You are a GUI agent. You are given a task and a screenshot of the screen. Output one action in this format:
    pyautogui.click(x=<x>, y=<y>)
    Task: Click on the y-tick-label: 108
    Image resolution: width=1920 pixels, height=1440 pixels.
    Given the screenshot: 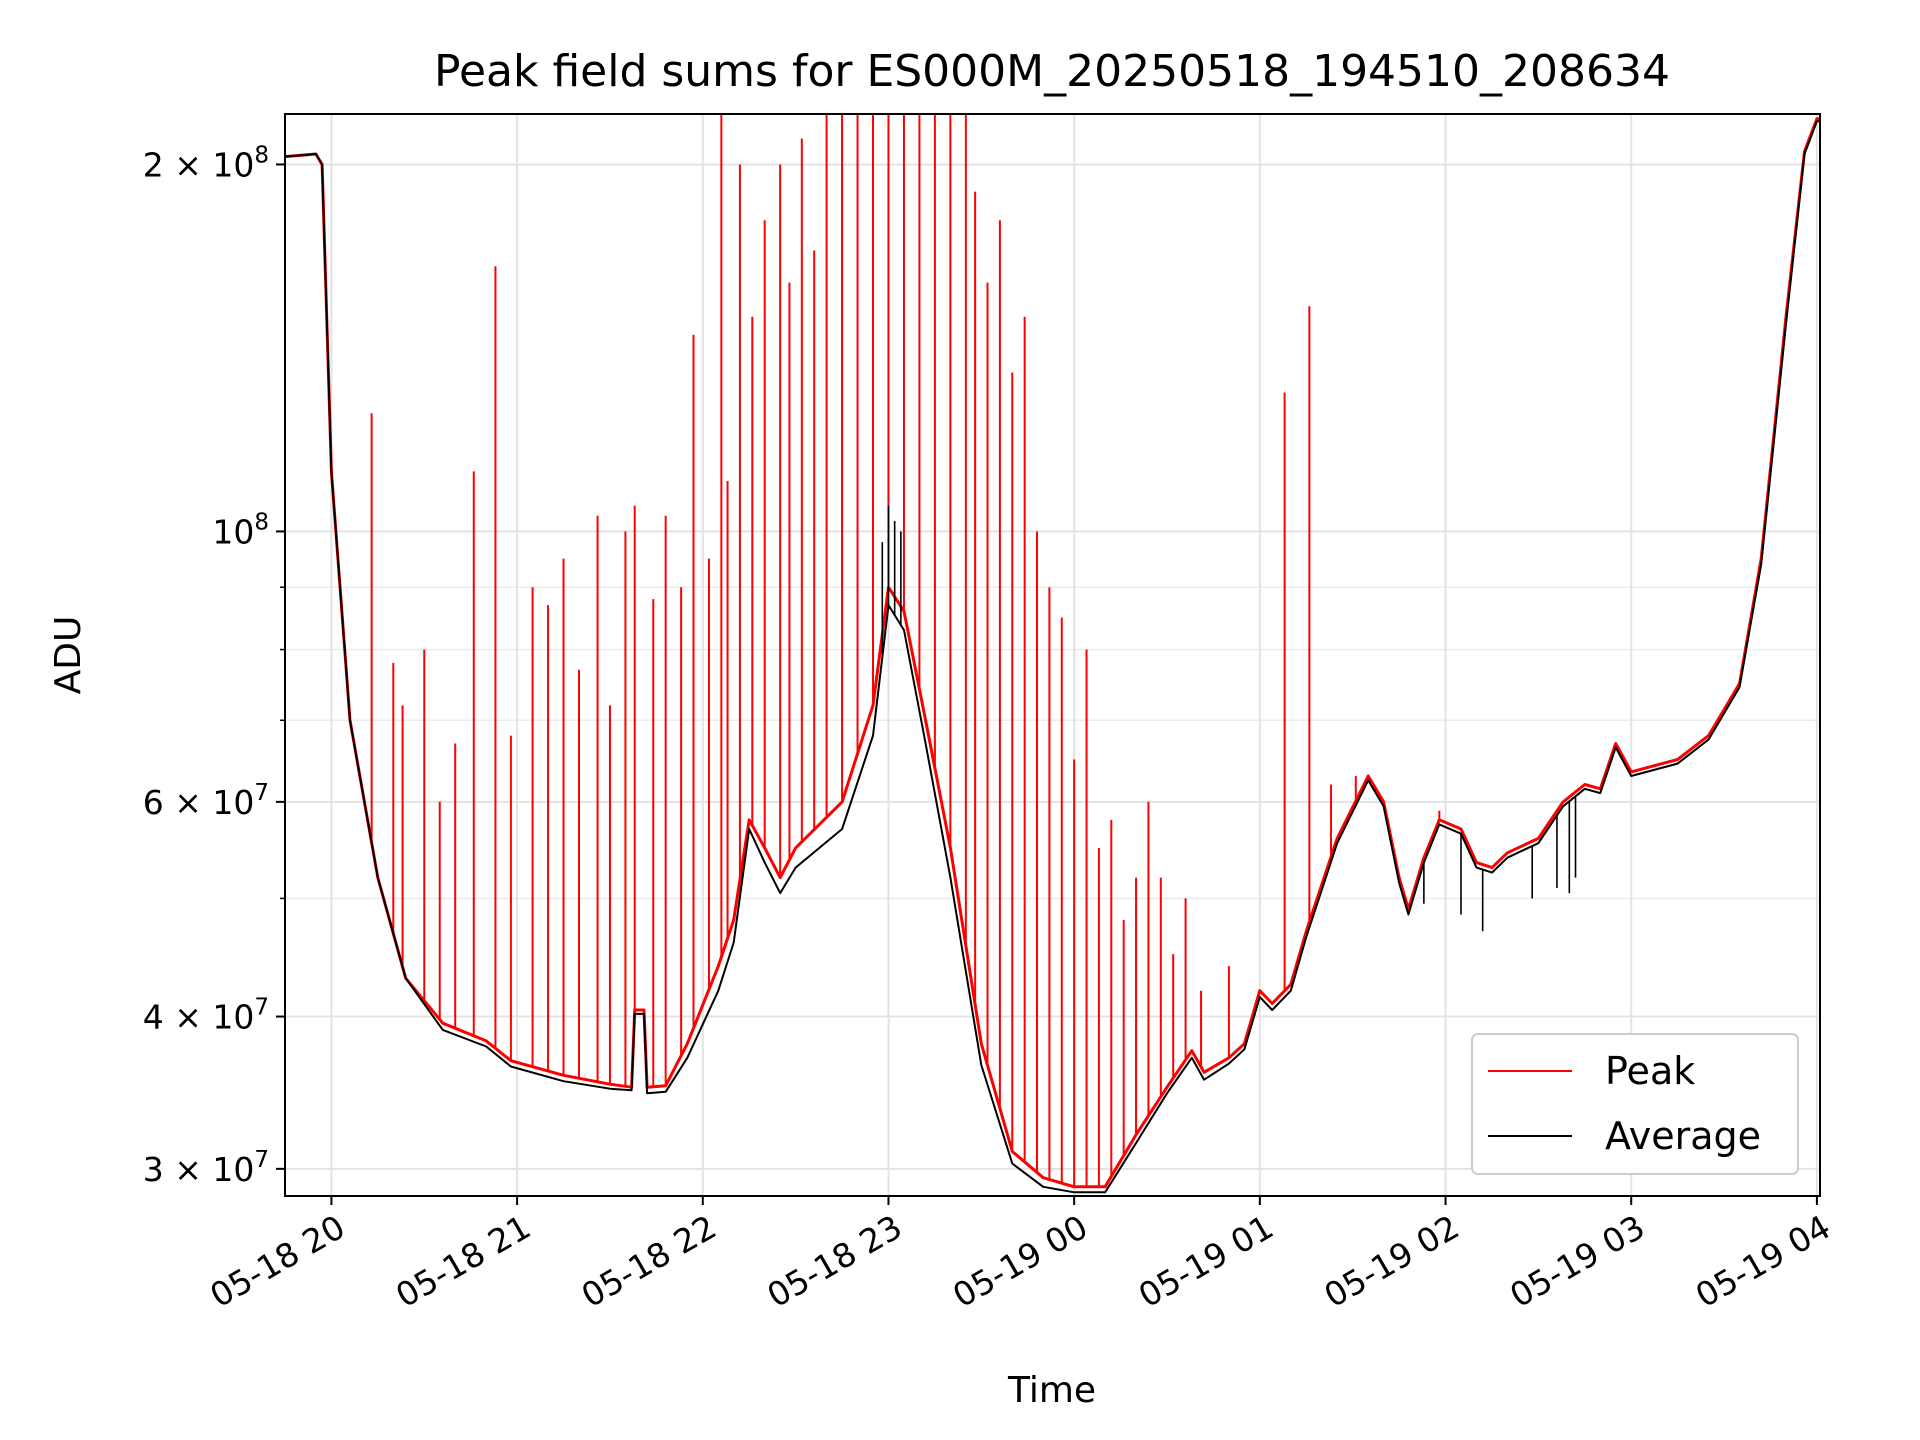 What is the action you would take?
    pyautogui.click(x=240, y=530)
    